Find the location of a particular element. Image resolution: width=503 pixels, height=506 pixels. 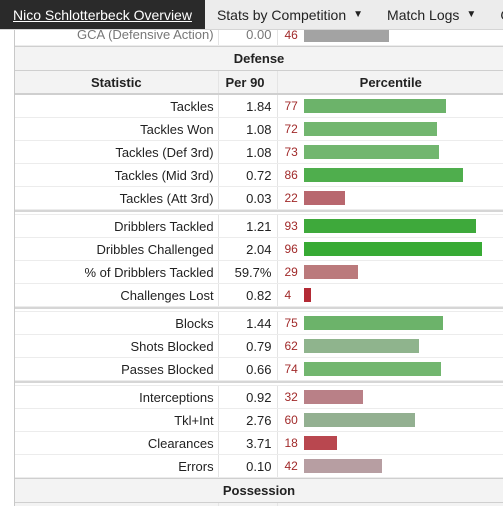

stat-name: Tackles (Mid 3rd) is located at coordinates (117, 175).